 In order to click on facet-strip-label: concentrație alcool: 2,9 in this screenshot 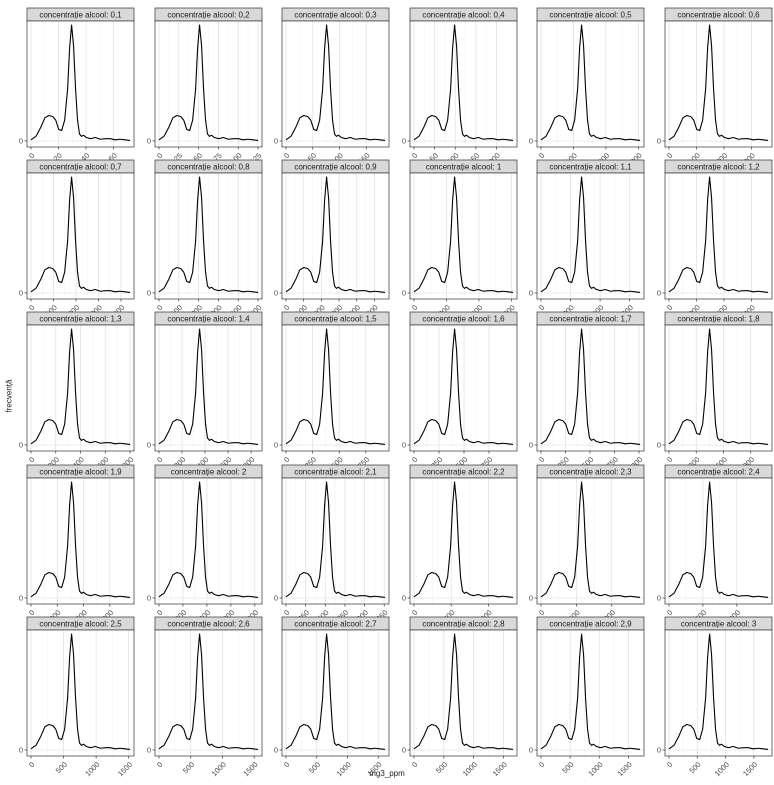, I will do `click(590, 624)`.